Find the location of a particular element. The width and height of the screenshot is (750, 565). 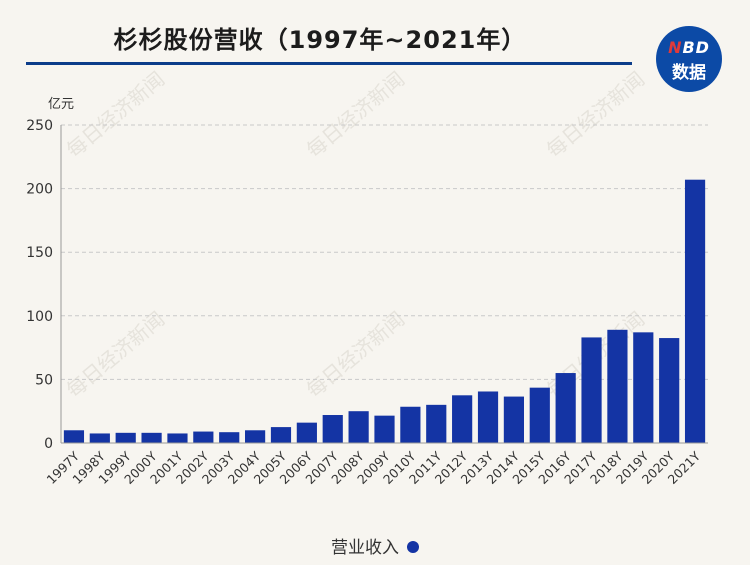

logo-data-text: 数据 is located at coordinates (689, 73).